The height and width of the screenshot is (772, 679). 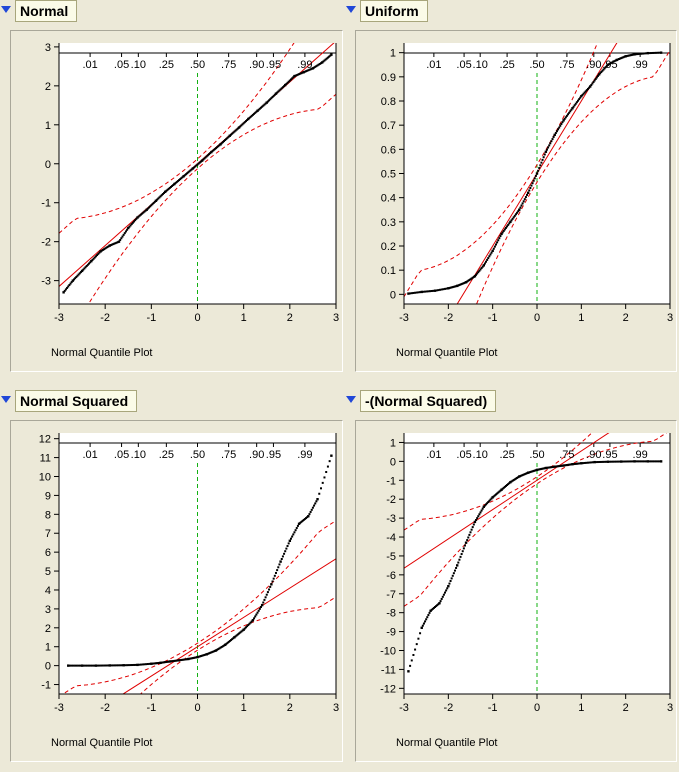 I want to click on y-tick-label: 2, so click(x=48, y=629).